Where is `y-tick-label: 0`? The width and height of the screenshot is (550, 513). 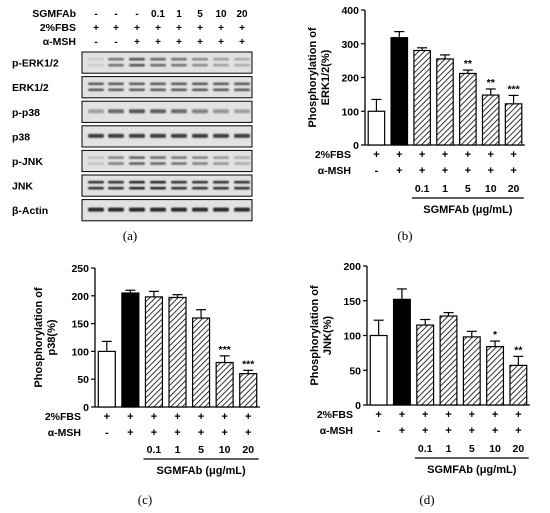
y-tick-label: 0 is located at coordinates (358, 406).